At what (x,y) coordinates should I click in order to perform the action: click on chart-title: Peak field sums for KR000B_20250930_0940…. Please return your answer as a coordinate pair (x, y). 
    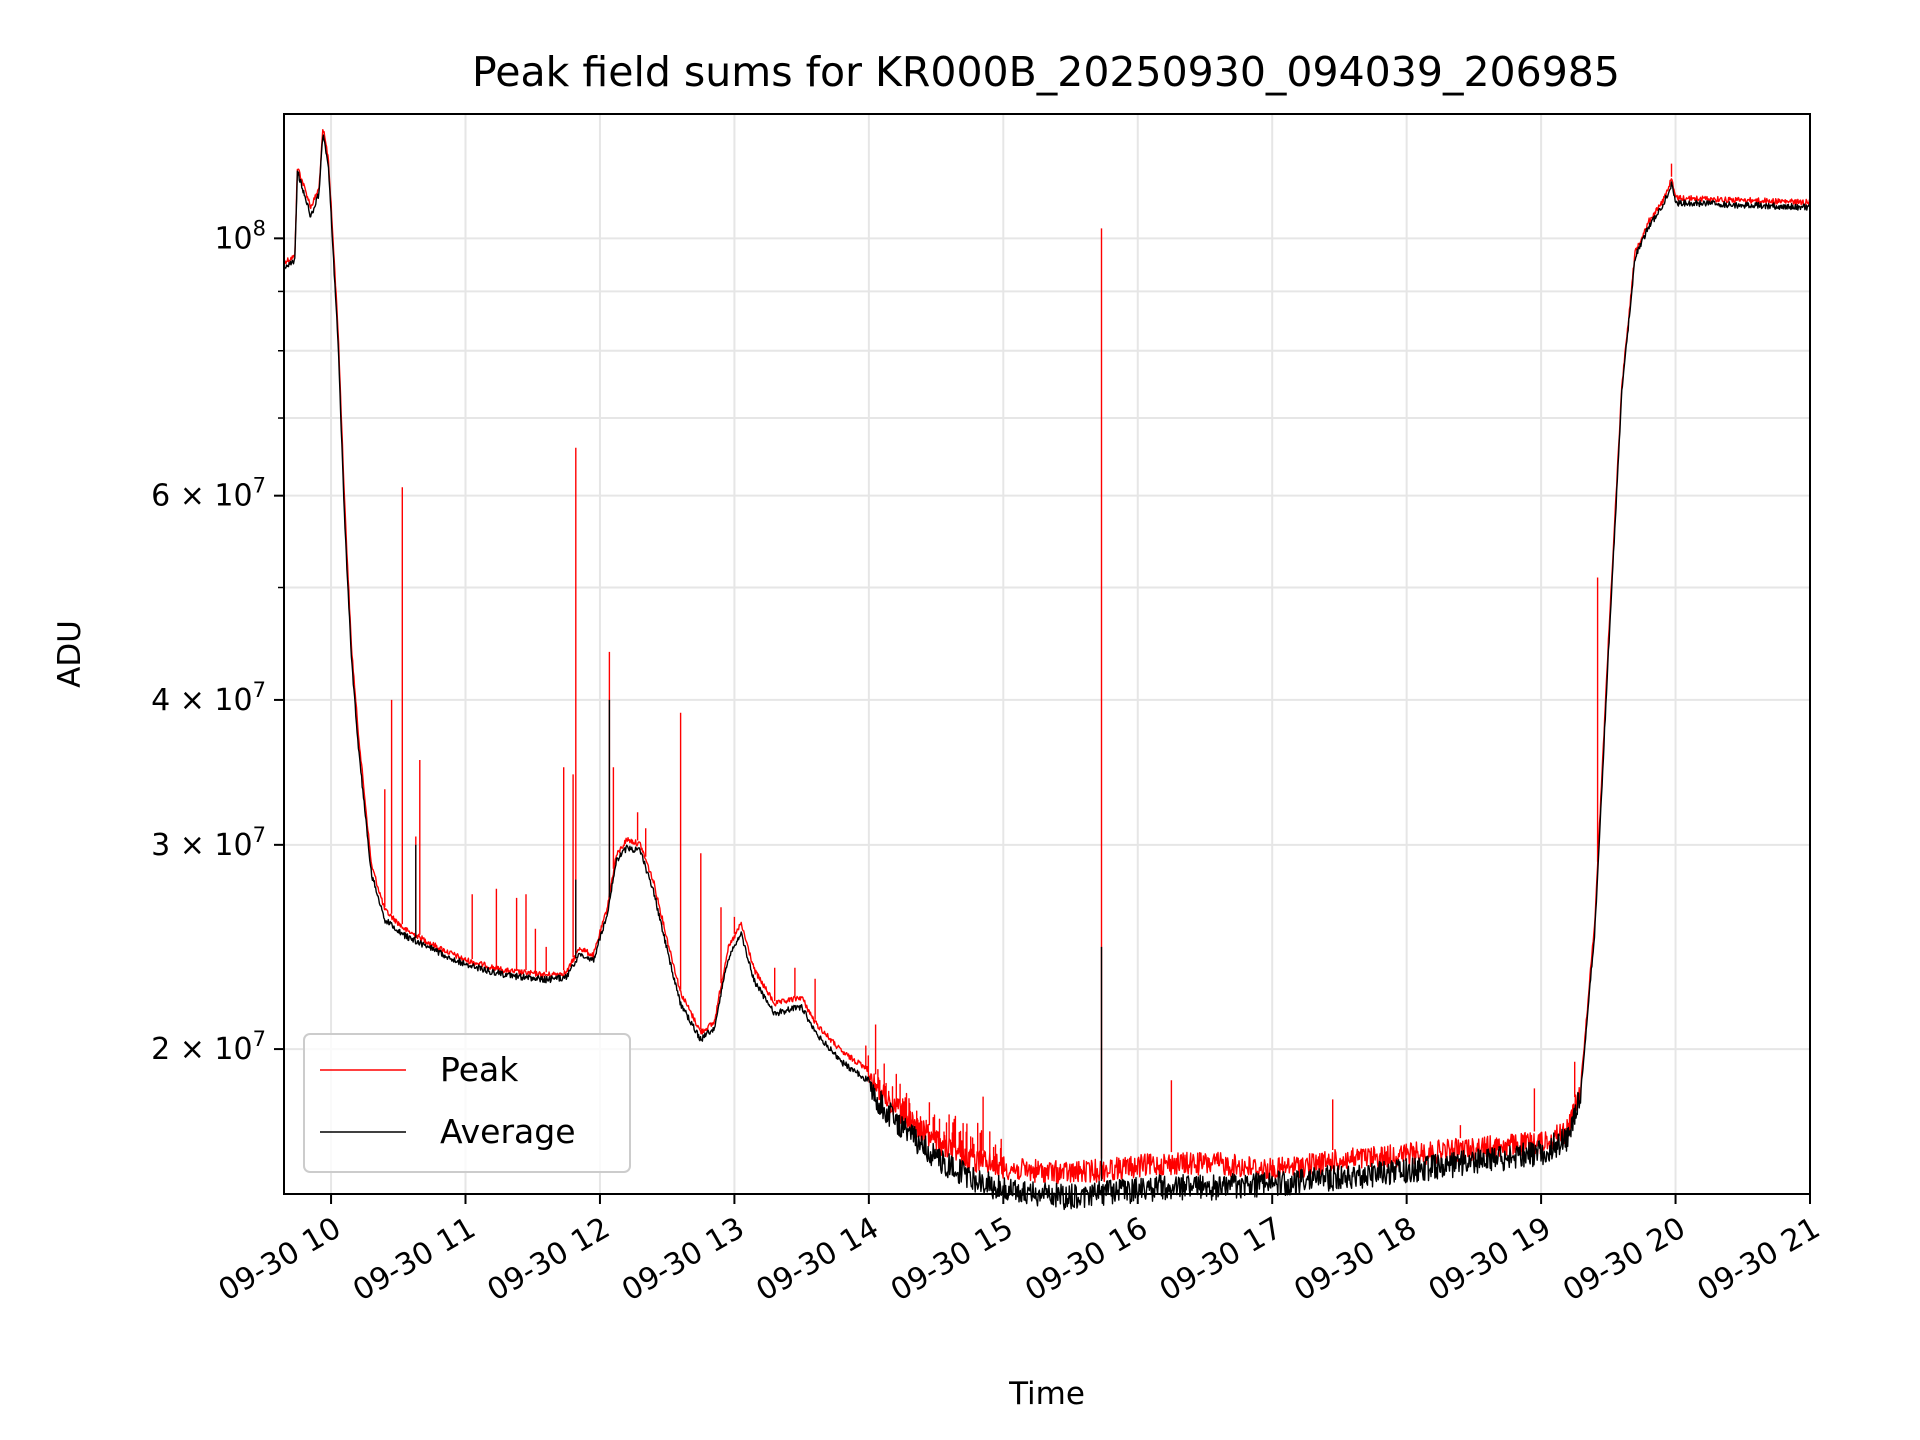
    Looking at the image, I should click on (1046, 72).